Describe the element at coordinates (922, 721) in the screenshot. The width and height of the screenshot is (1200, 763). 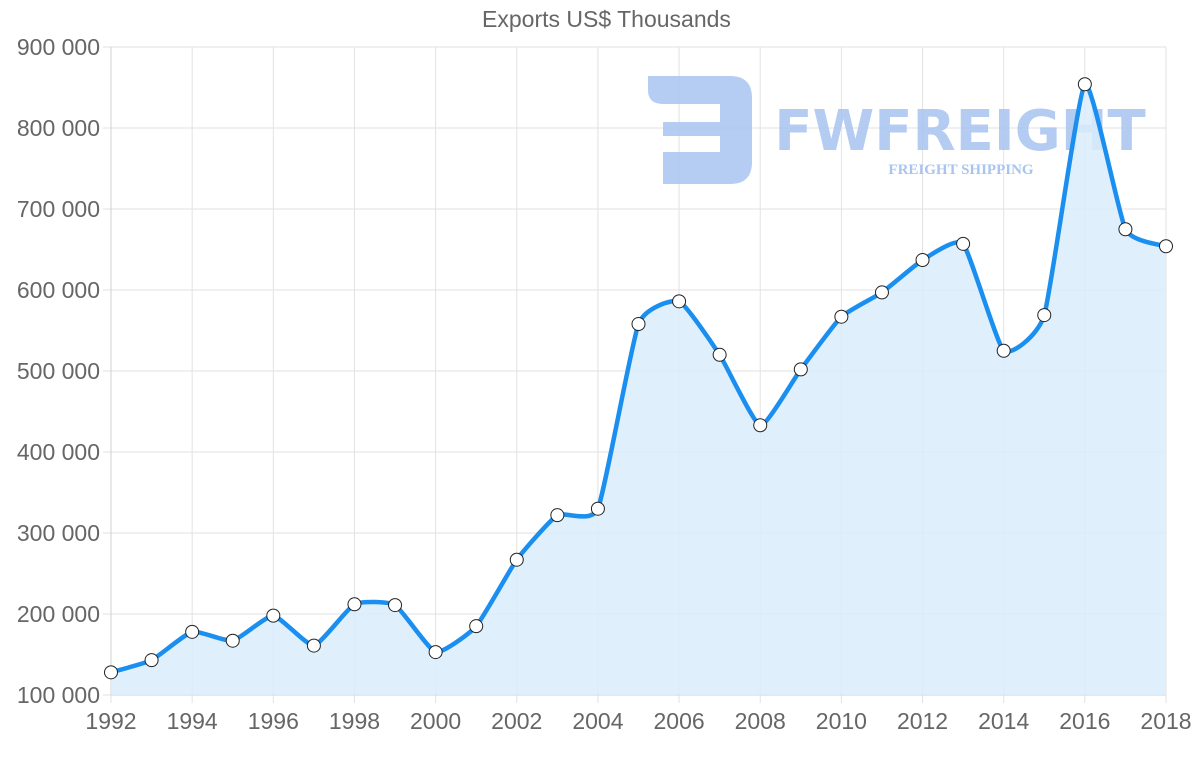
I see `x-tick-label: 2012` at that location.